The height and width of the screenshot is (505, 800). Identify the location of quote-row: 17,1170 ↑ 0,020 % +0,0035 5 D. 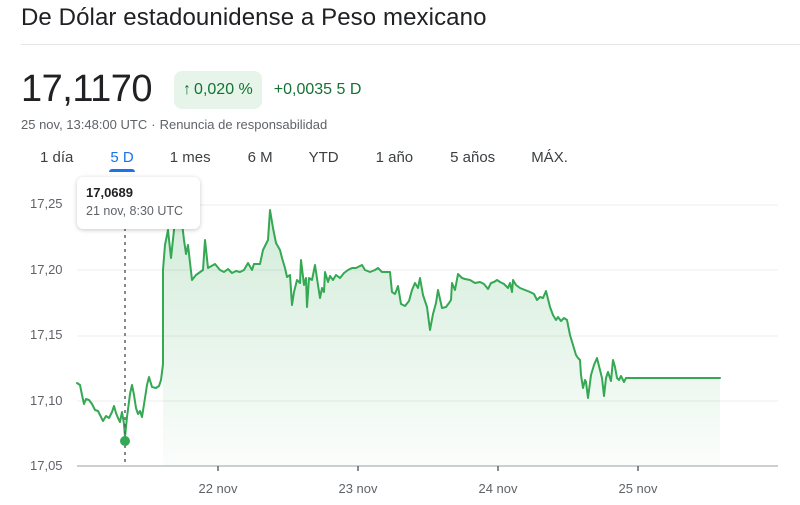
(191, 89).